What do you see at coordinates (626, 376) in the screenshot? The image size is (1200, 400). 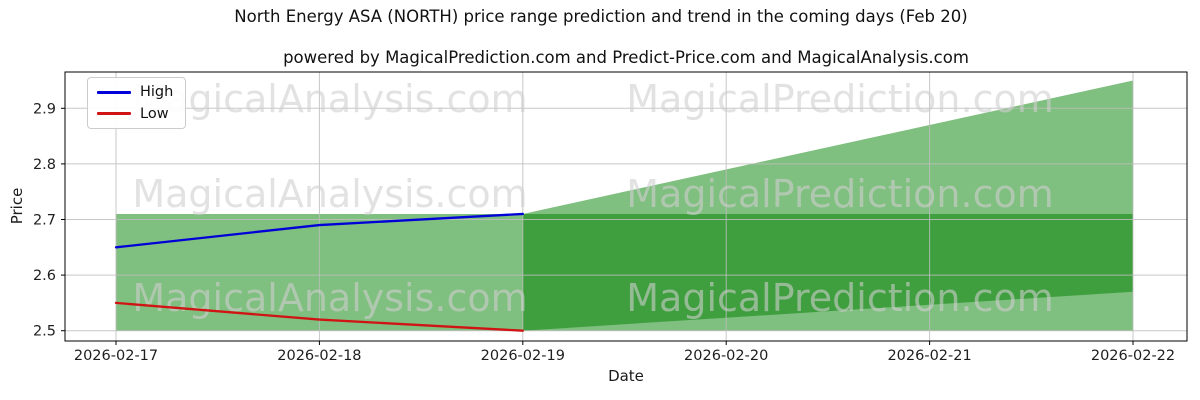 I see `x-axis-label: Date` at bounding box center [626, 376].